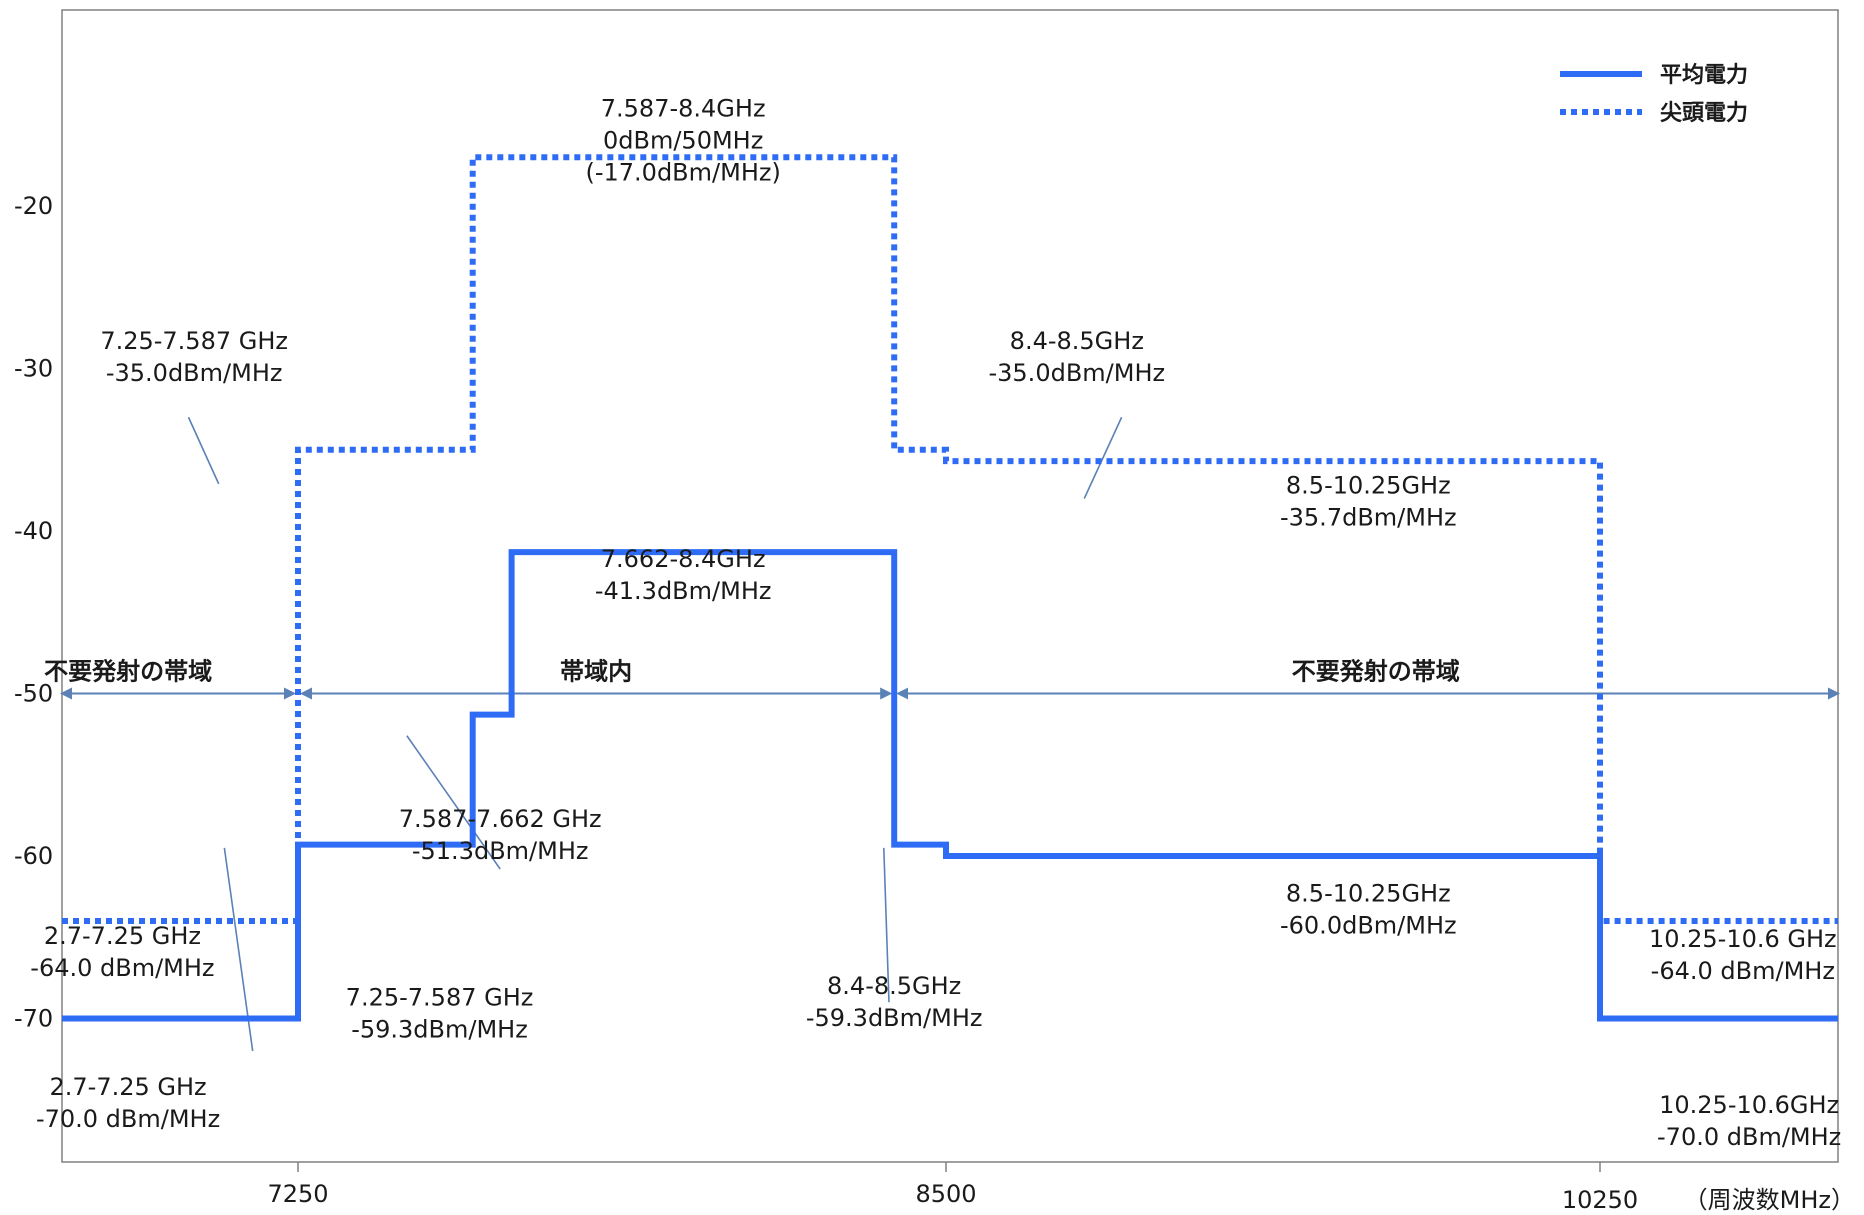 This screenshot has height=1215, width=1864. Describe the element at coordinates (1704, 113) in the screenshot. I see `legend-label-1: 尖頭電力` at that location.